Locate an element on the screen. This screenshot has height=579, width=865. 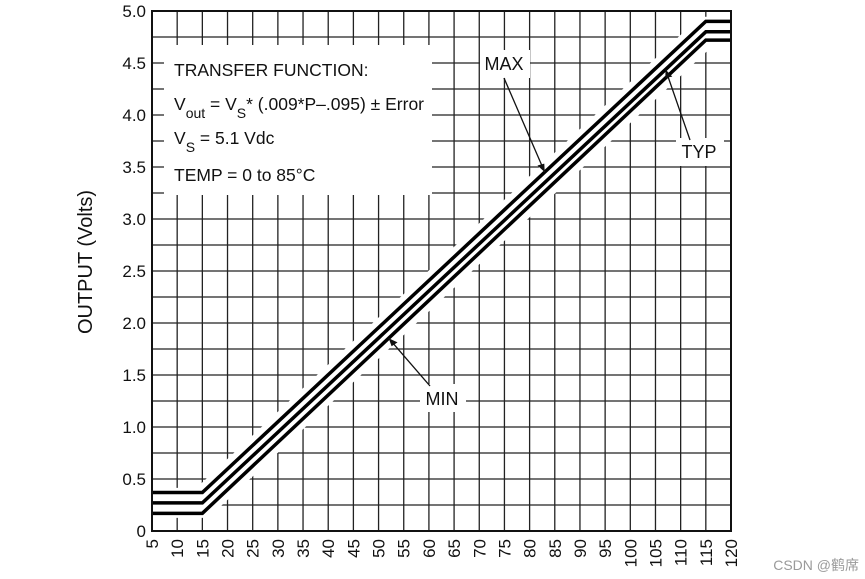
x-tick-label: 80 is located at coordinates (530, 548).